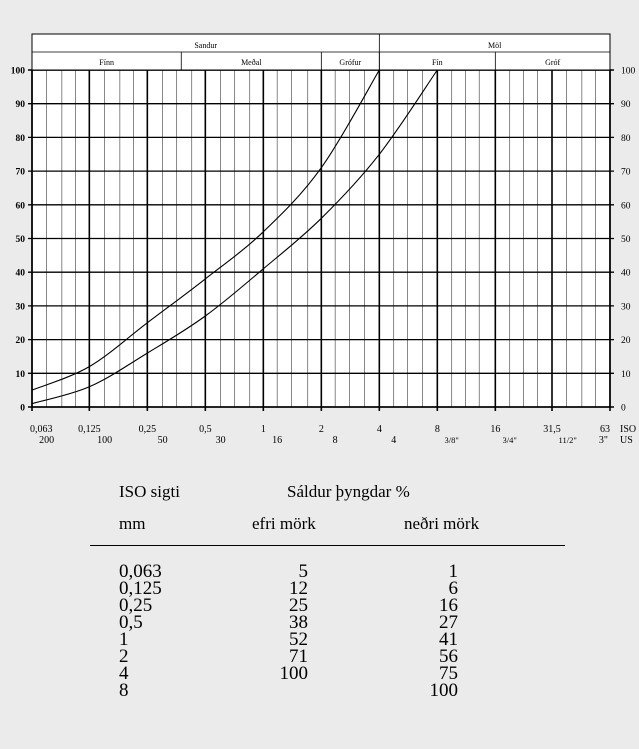 The width and height of the screenshot is (639, 749). Describe the element at coordinates (22, 409) in the screenshot. I see `y-tick-label-left: 0` at that location.